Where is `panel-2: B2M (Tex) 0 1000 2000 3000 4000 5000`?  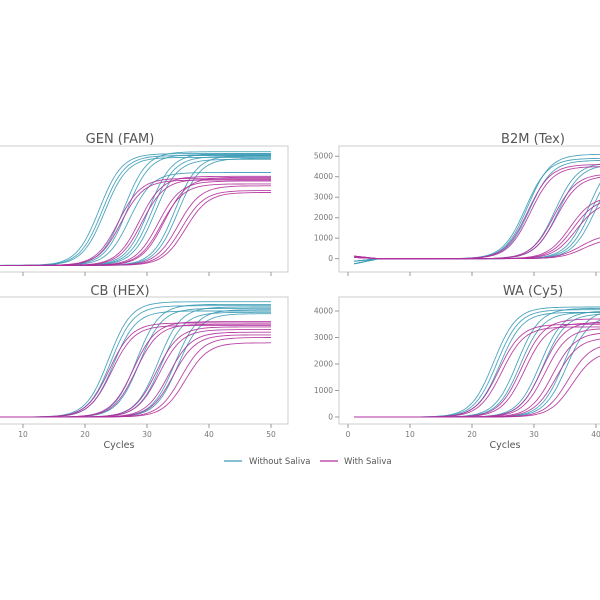
panel-2: B2M (Tex) 0 1000 2000 3000 4000 5000 is located at coordinates (457, 204).